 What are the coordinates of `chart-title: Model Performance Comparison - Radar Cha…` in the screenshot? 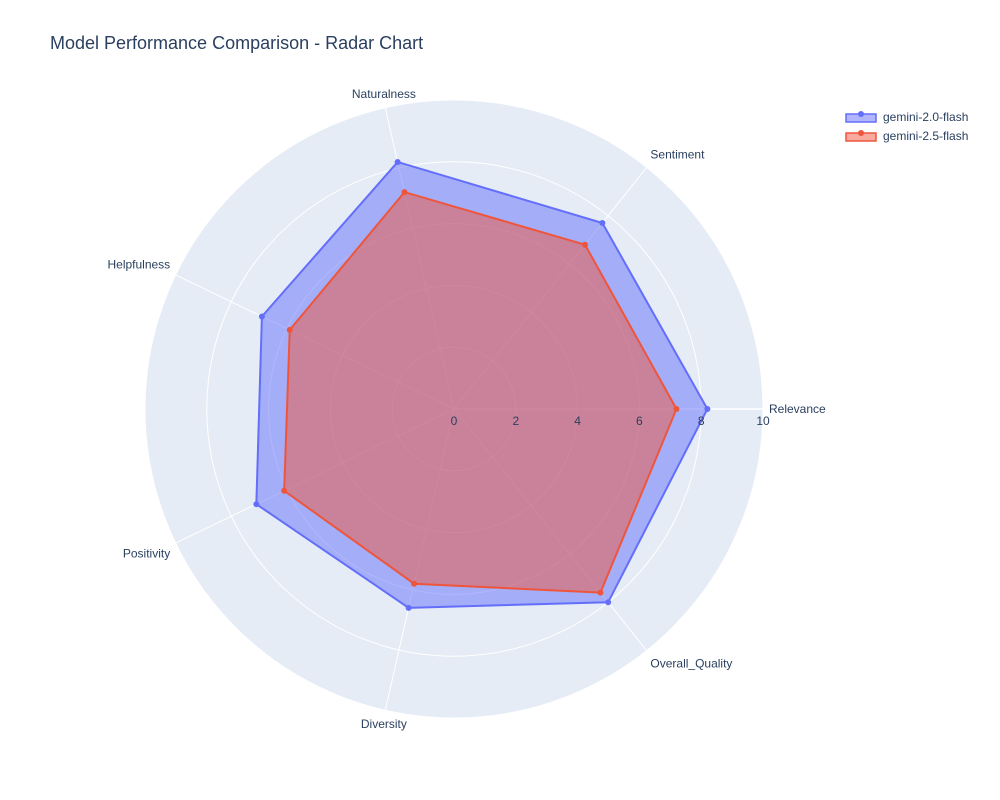 It's located at (237, 43).